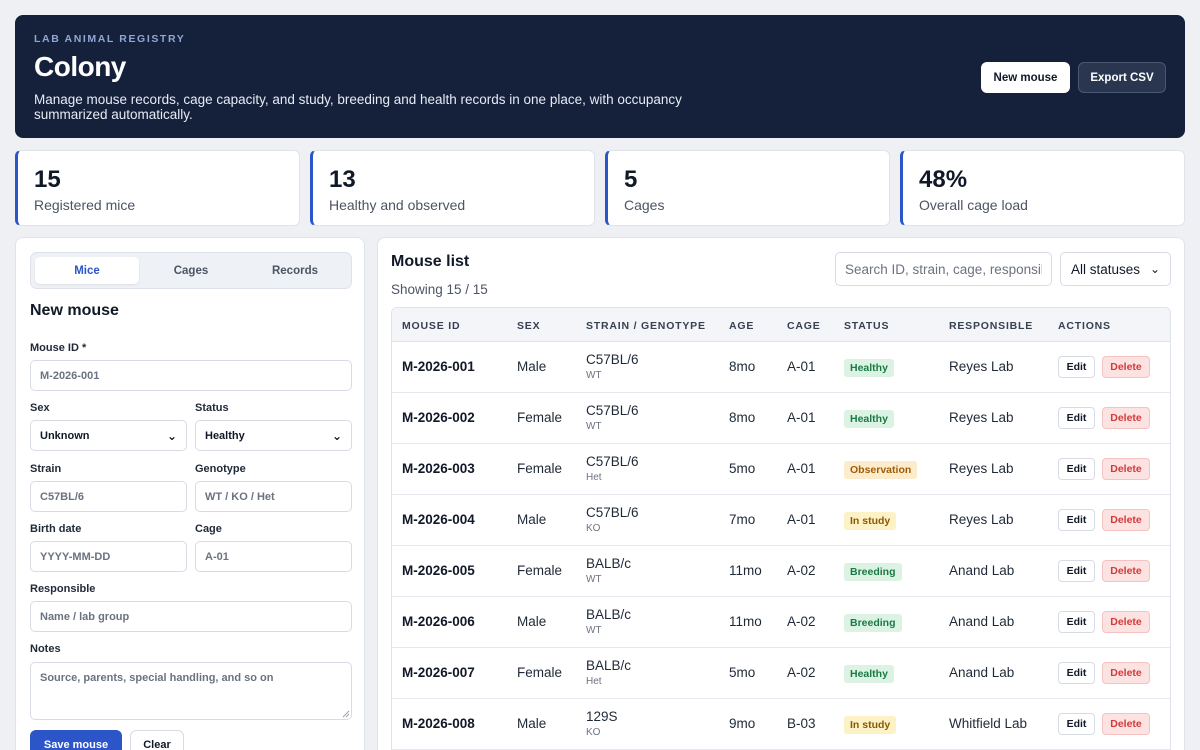 This screenshot has height=750, width=1200. What do you see at coordinates (108, 556) in the screenshot?
I see `birth-date-input` at bounding box center [108, 556].